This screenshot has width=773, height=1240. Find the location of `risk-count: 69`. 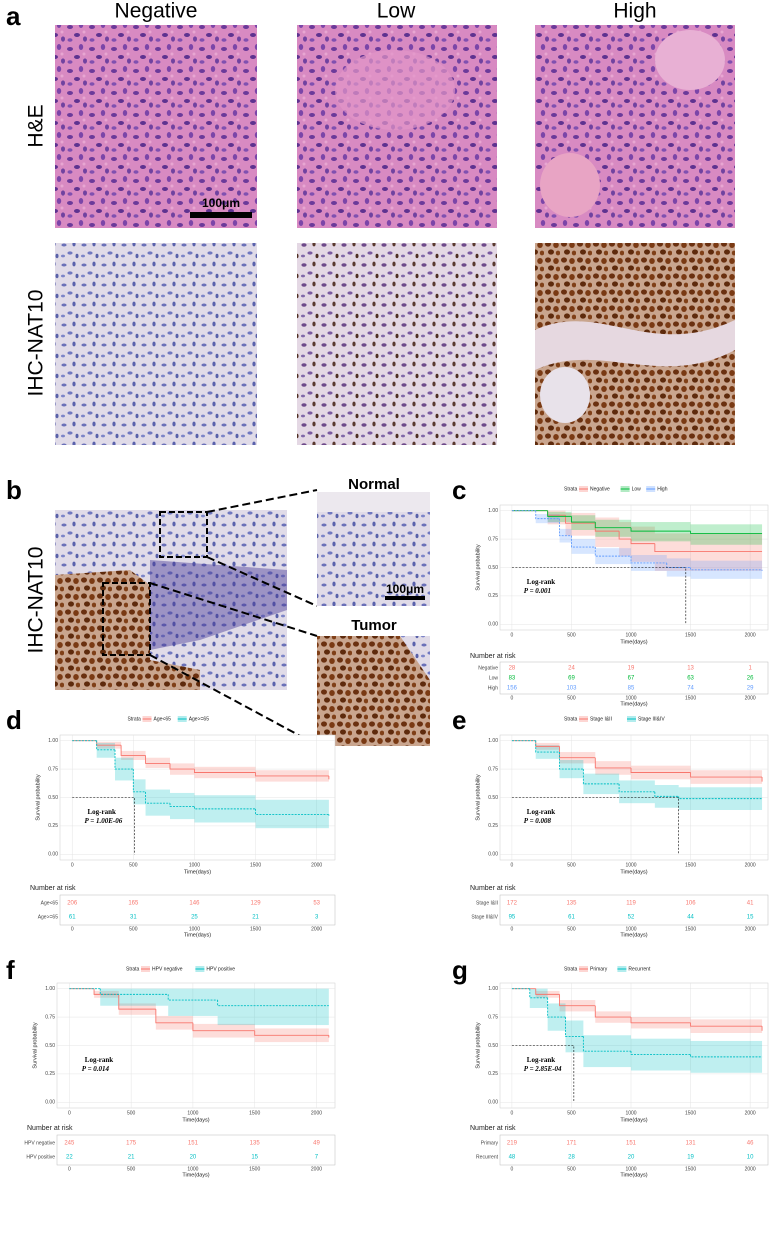

risk-count: 69 is located at coordinates (571, 679).